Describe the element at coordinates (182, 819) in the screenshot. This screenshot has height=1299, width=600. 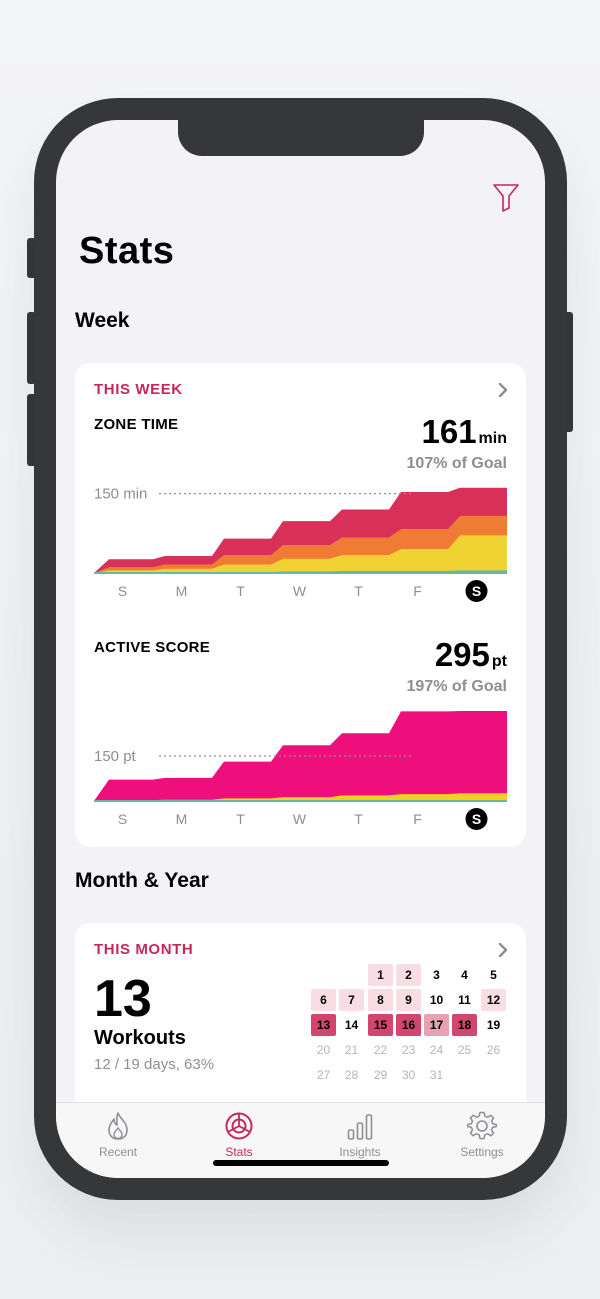
I see `active-score-day-label: M` at that location.